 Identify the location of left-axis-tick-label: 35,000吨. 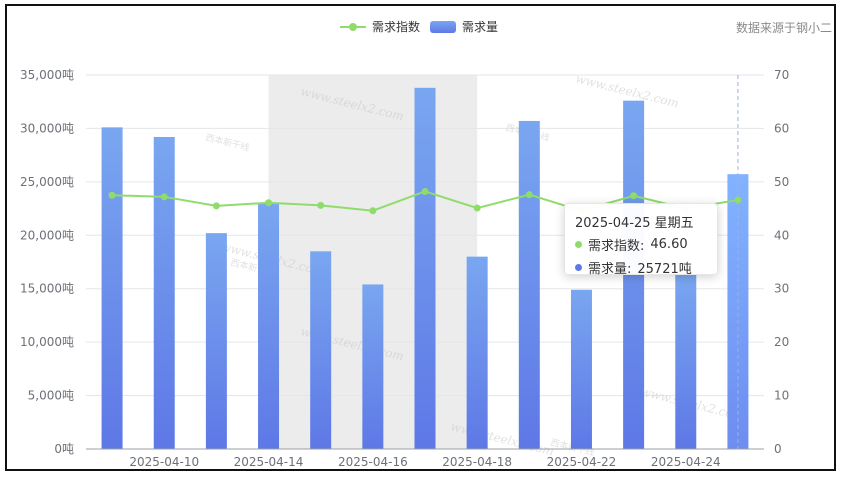
(47, 75).